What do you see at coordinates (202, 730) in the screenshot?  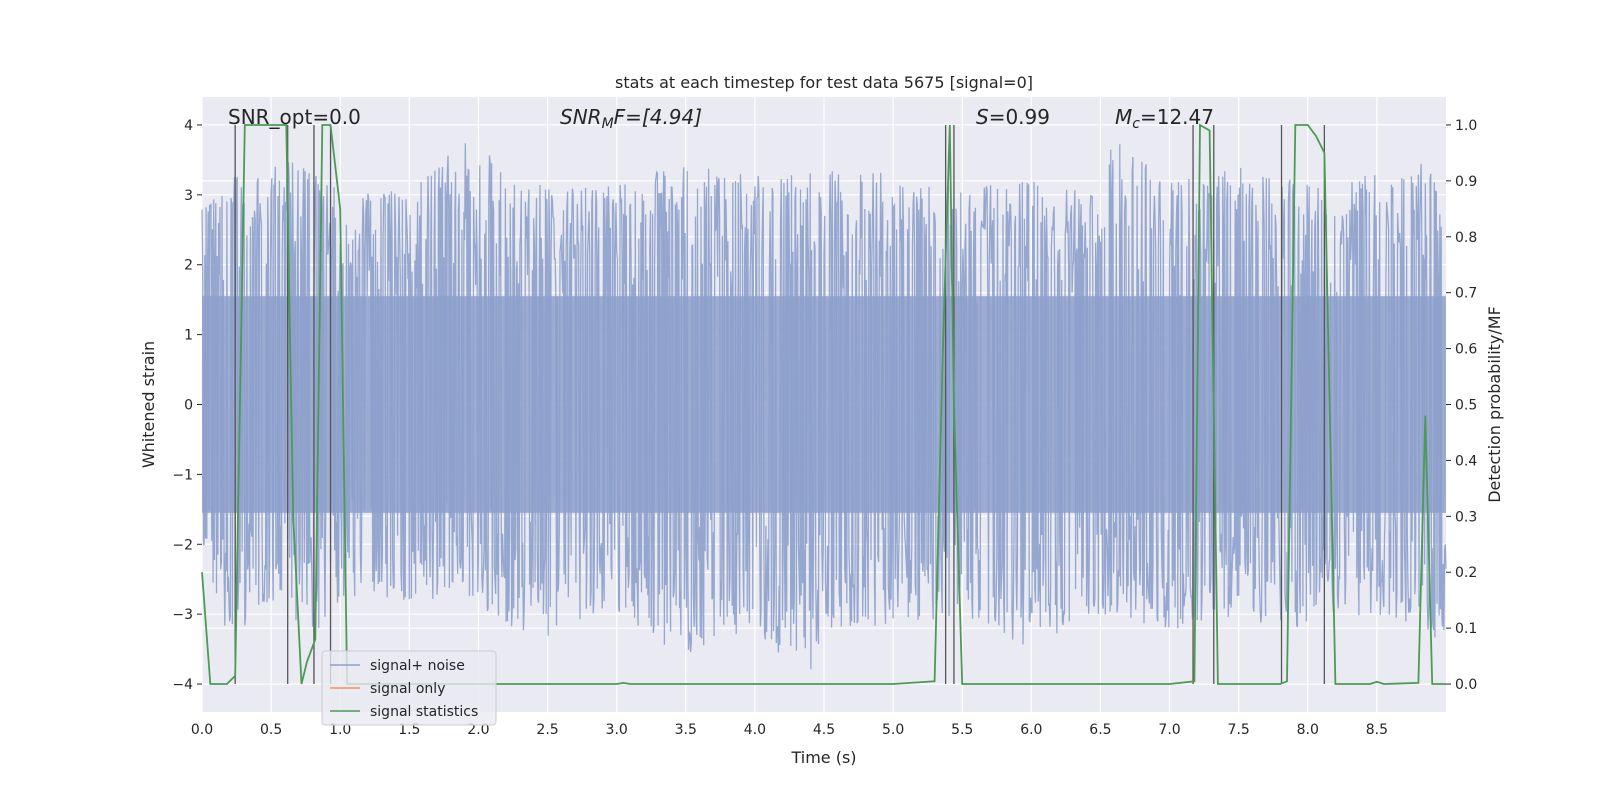 I see `x-tick-label: 0.0` at bounding box center [202, 730].